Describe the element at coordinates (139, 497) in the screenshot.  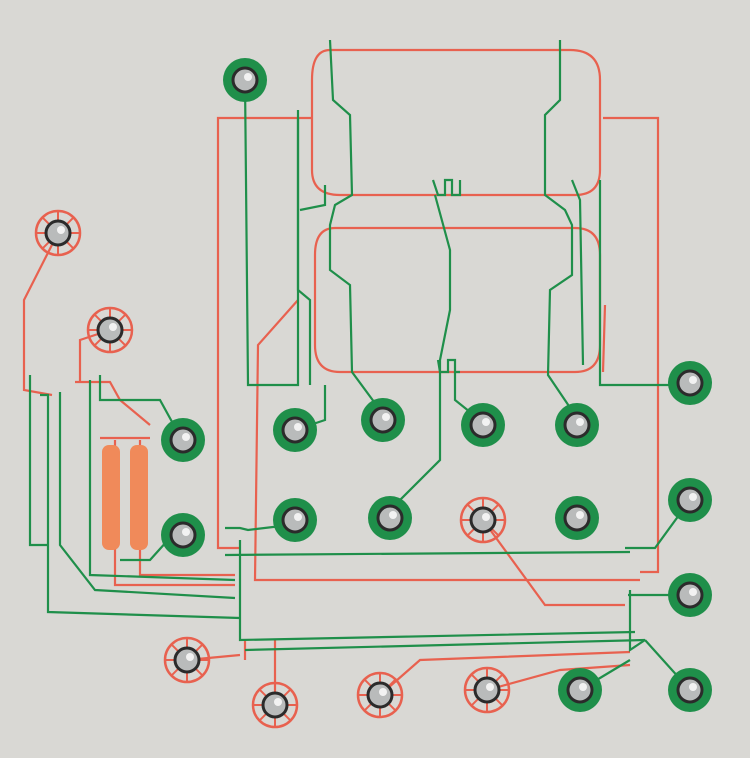
I see `resistor-right` at that location.